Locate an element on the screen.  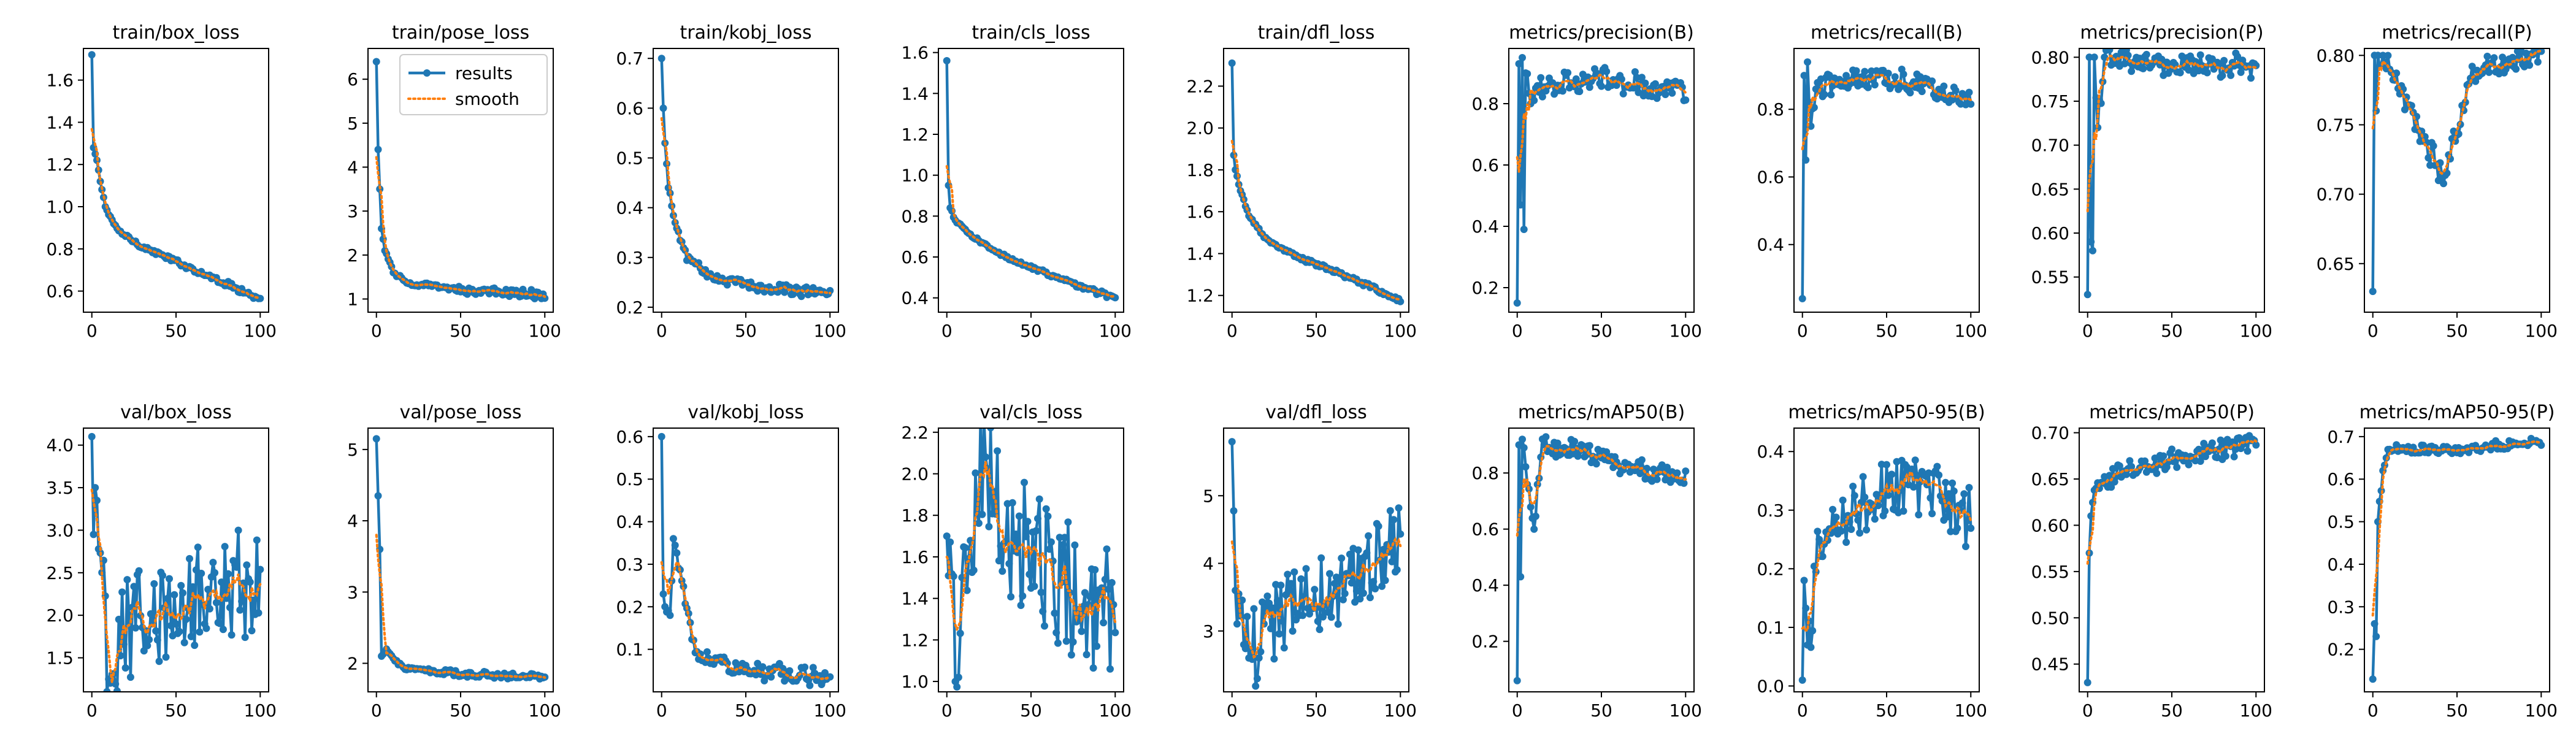
x-tick-label: 100 is located at coordinates (2541, 331).